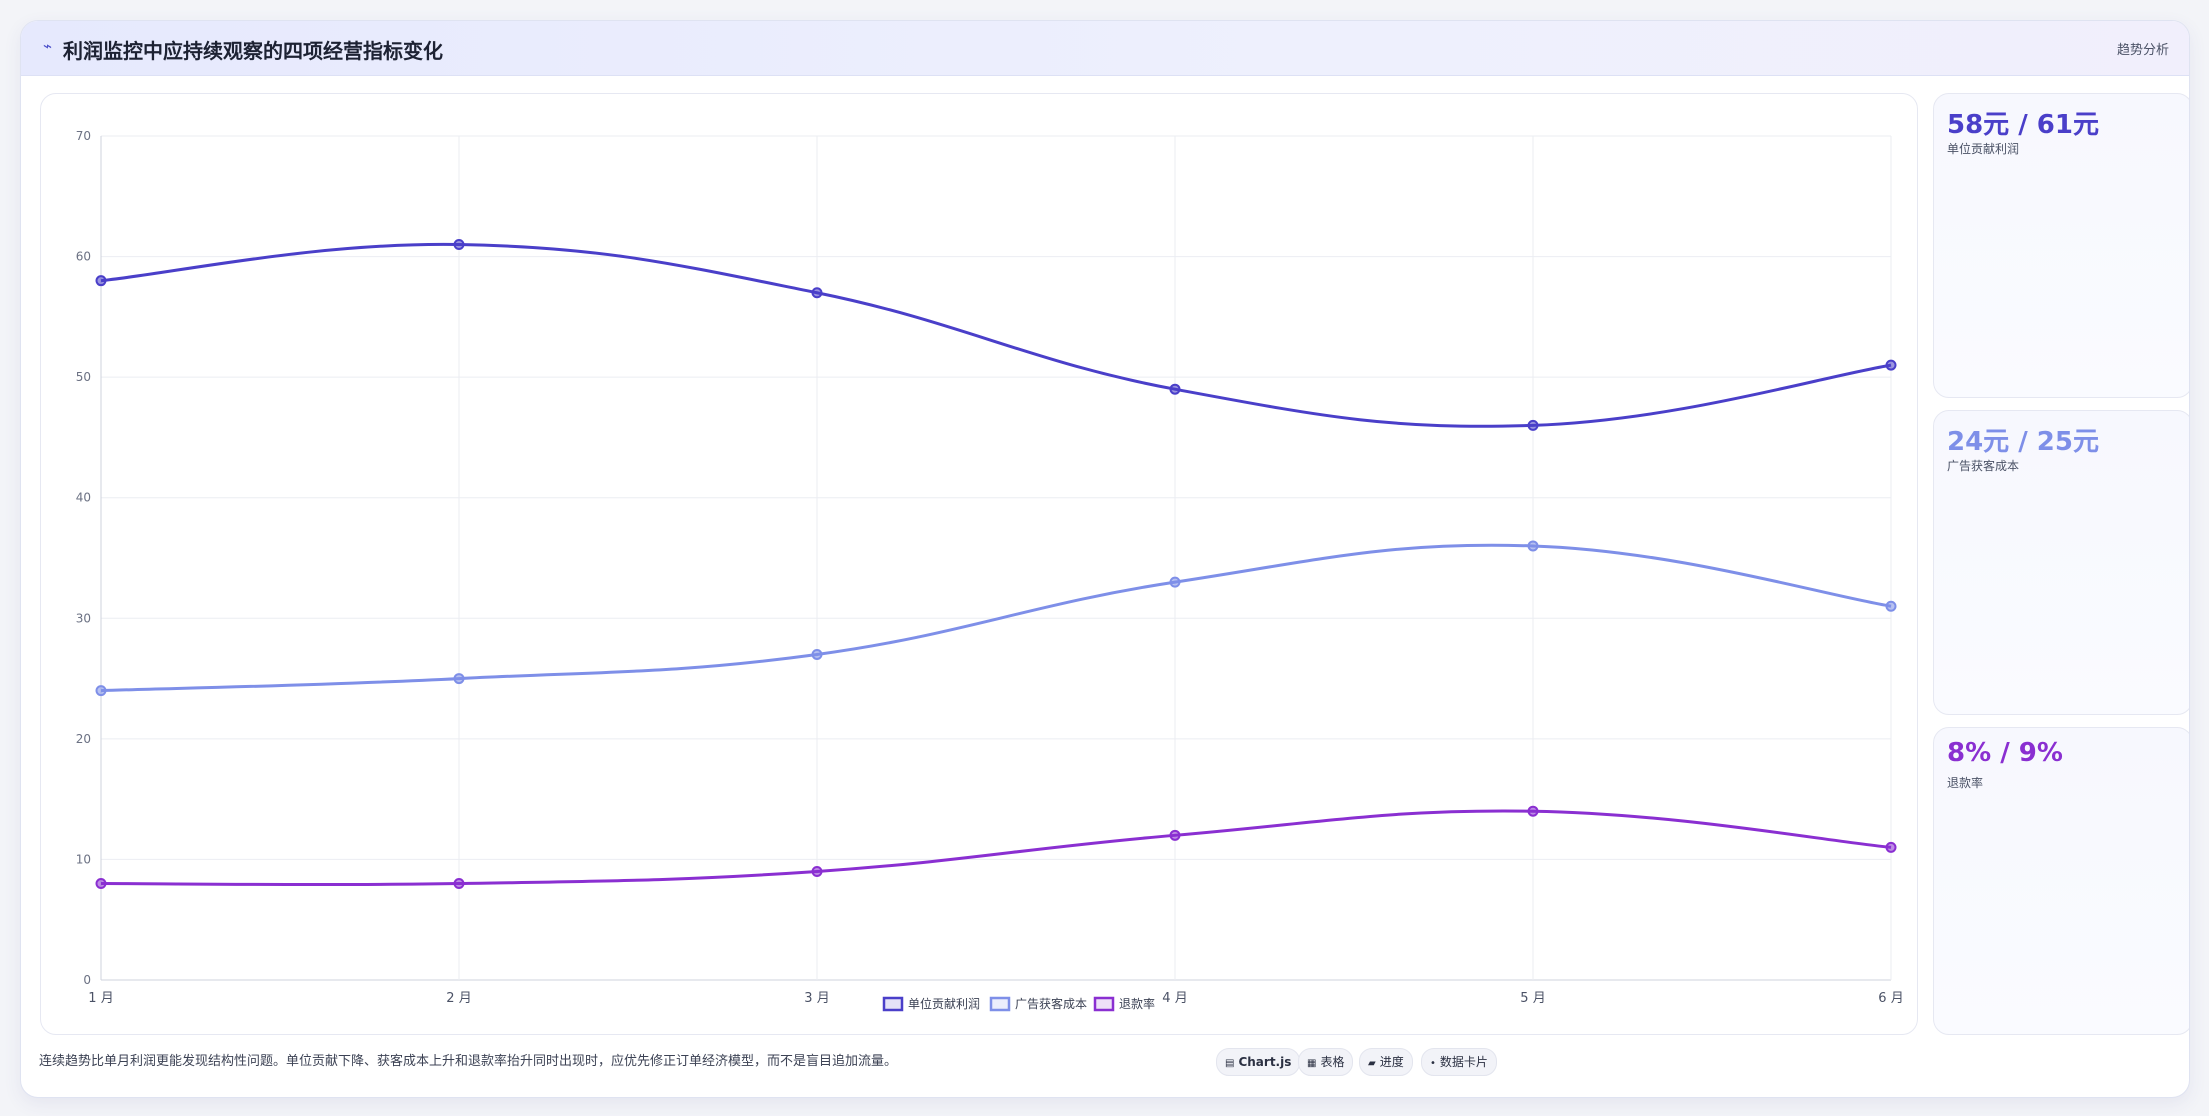 The height and width of the screenshot is (1116, 2209). I want to click on badge-label: 表格, so click(1332, 1062).